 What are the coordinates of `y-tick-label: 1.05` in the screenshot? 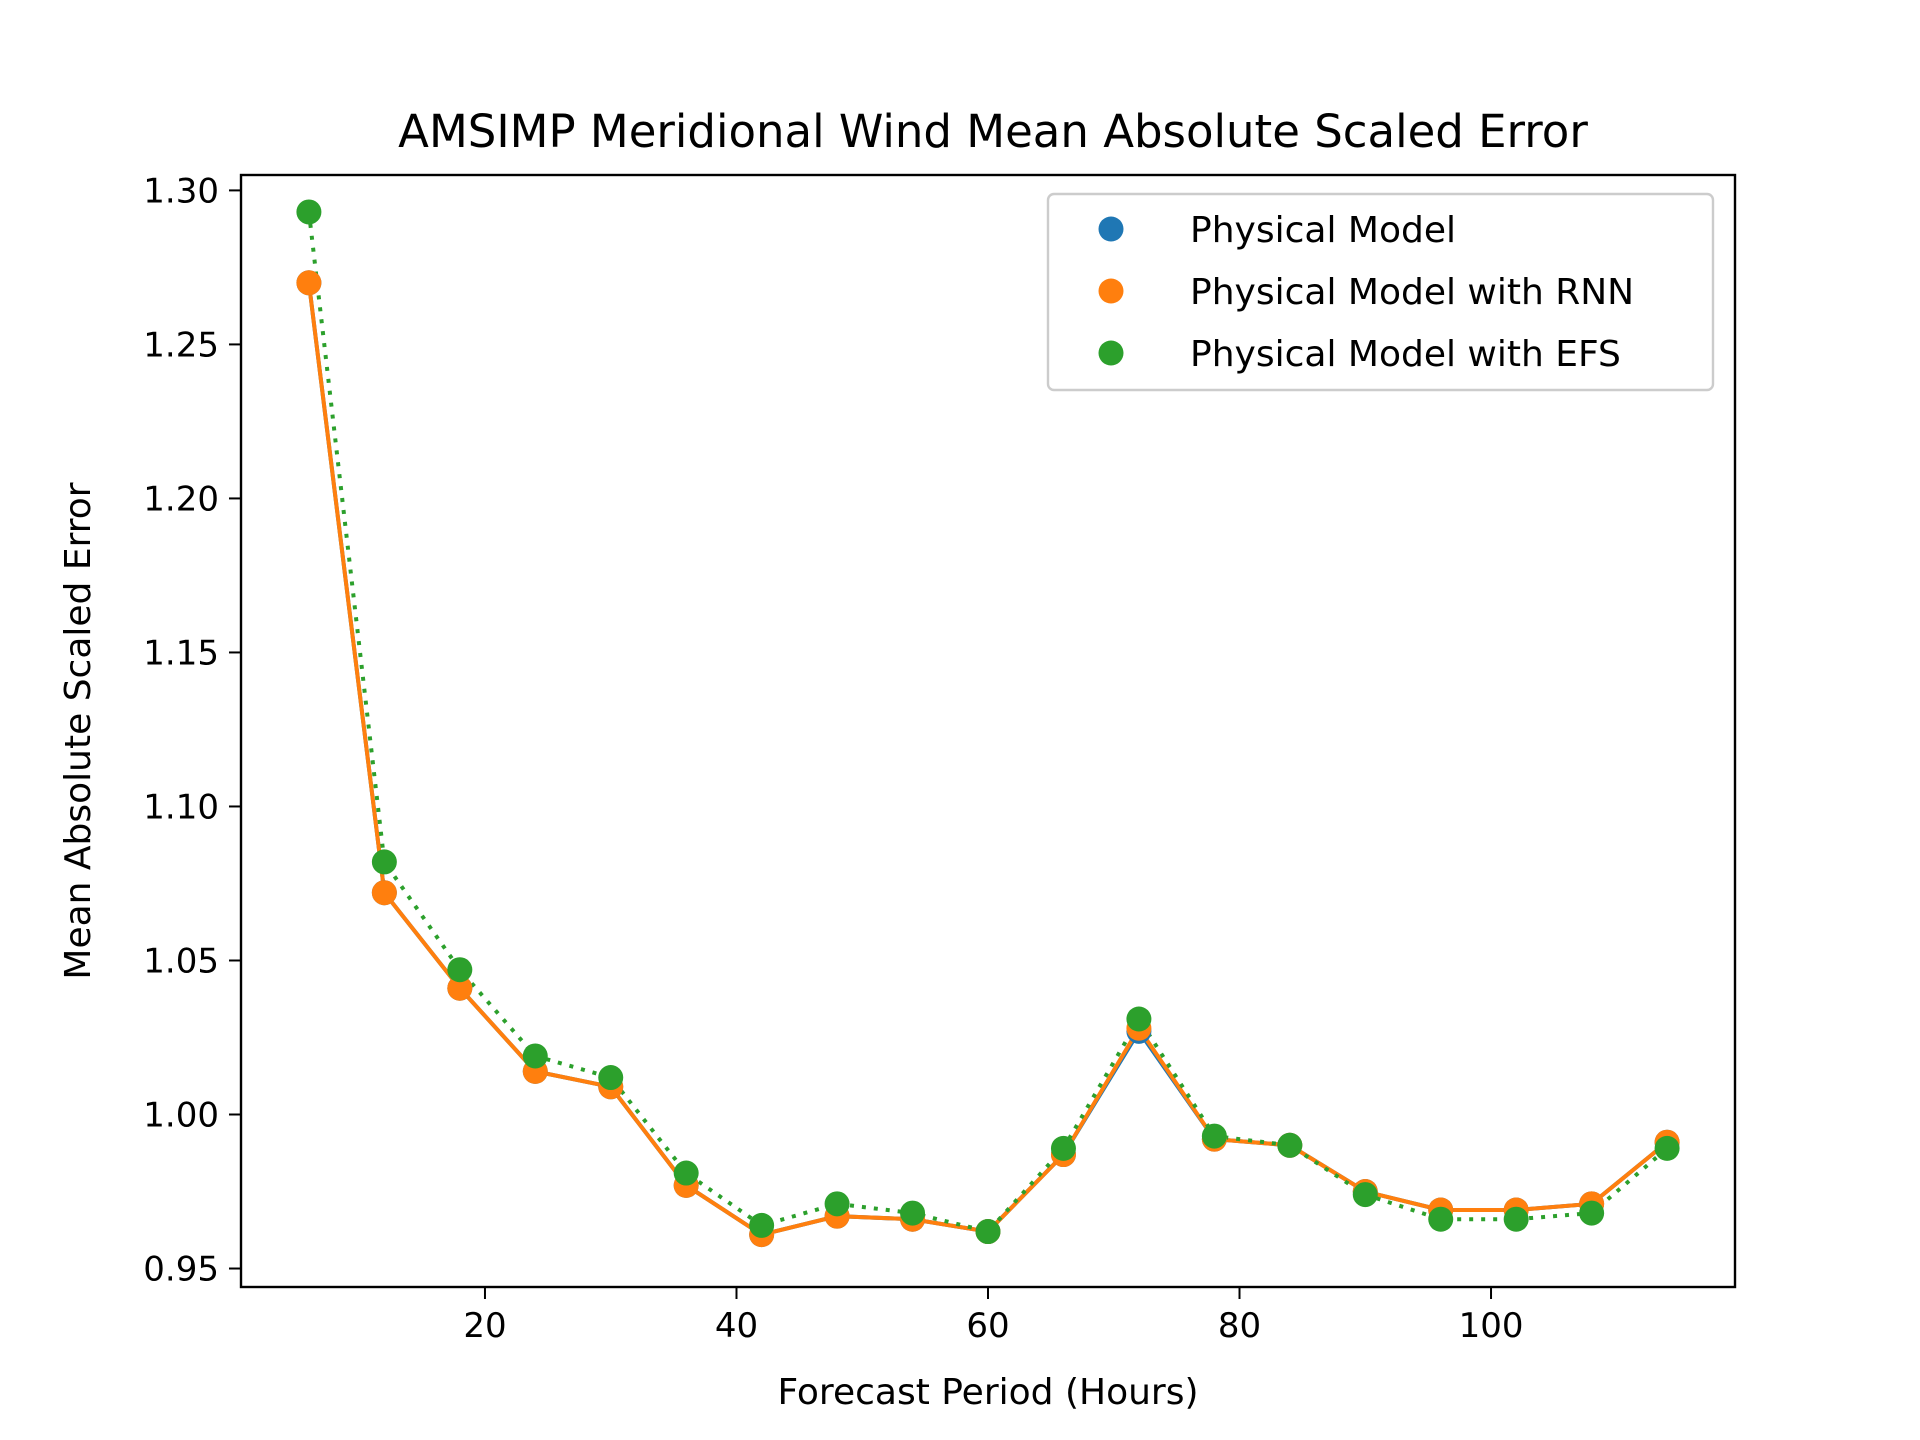 It's located at (181, 961).